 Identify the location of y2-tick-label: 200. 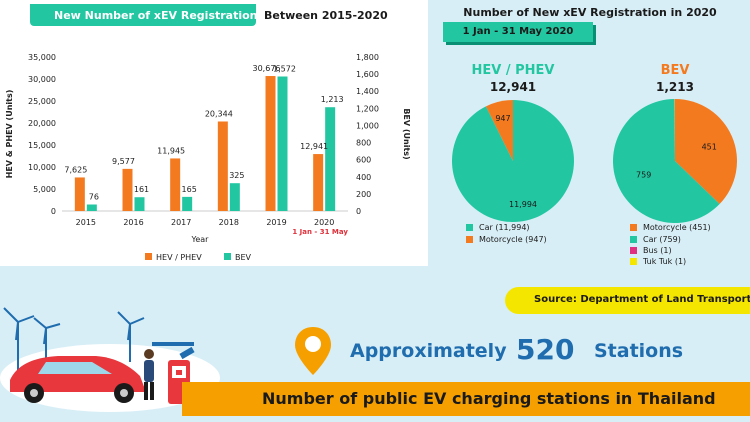
(363, 194).